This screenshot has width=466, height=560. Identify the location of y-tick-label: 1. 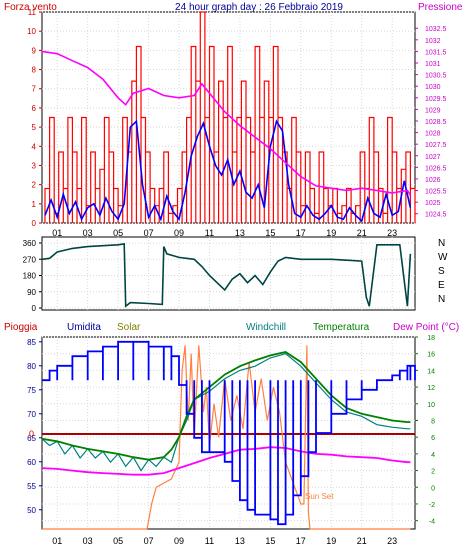
(34, 204).